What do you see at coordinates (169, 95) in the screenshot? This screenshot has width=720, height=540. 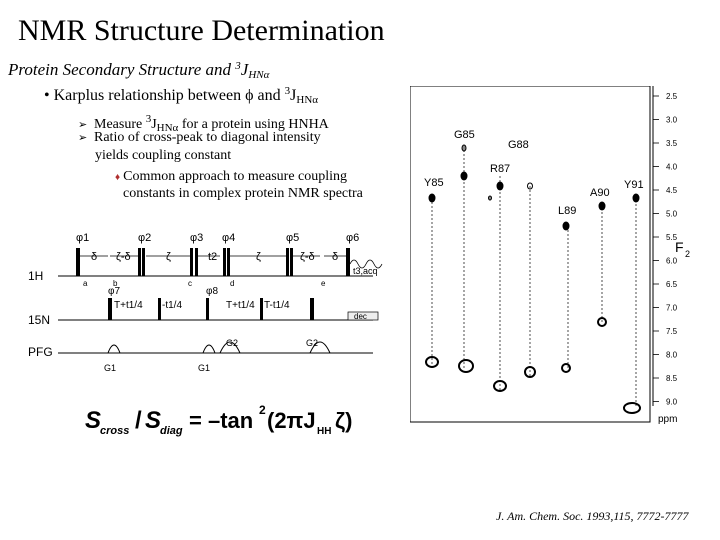 I see `bullet-text: Karplus relationship between ϕ and` at bounding box center [169, 95].